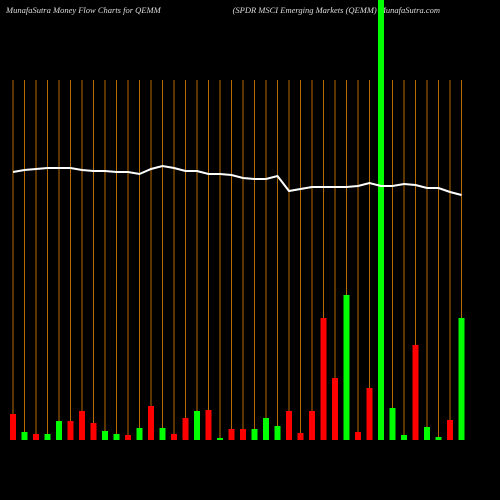 This screenshot has width=500, height=500. Describe the element at coordinates (237, 180) in the screenshot. I see `money-flow-line` at that location.